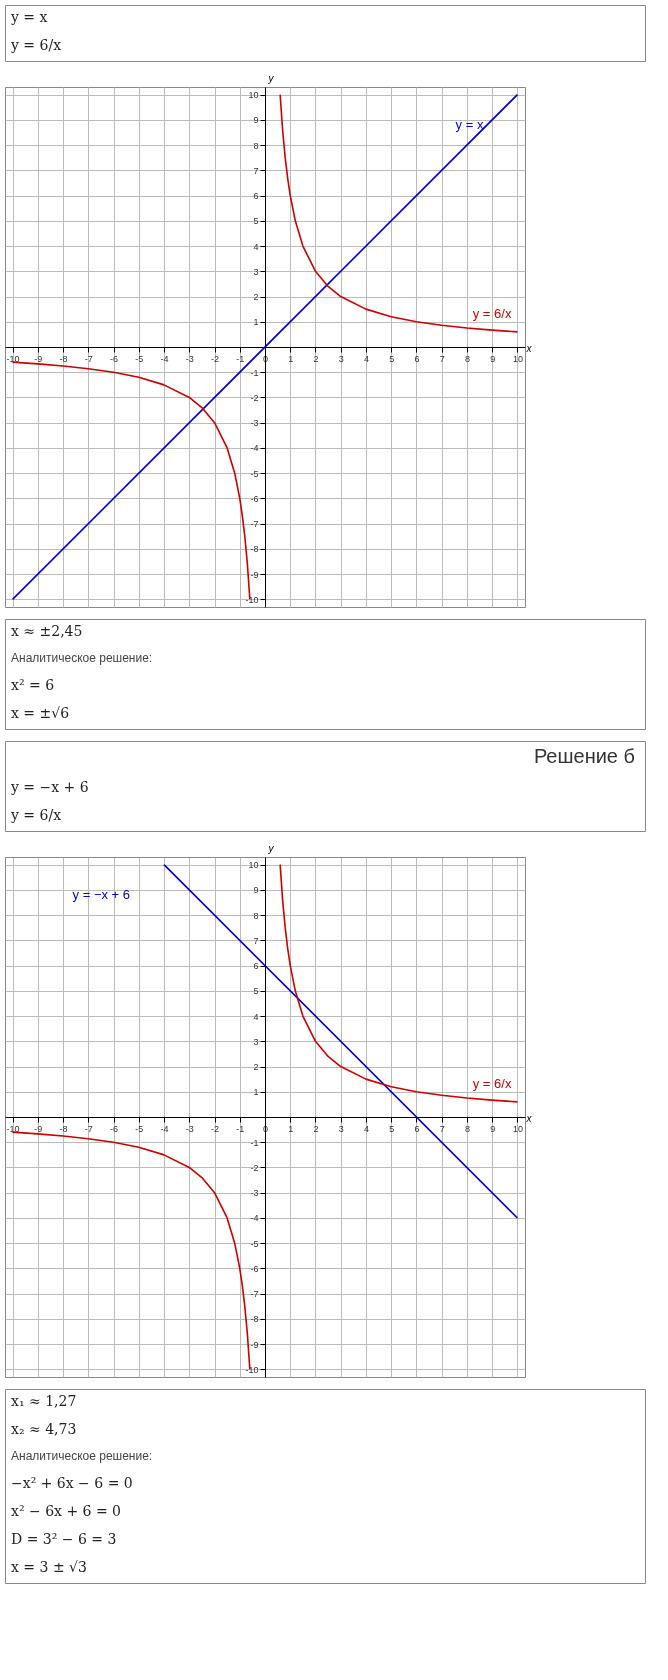 The image size is (668, 1680). I want to click on text: x ≈ ±2,45, so click(47, 631).